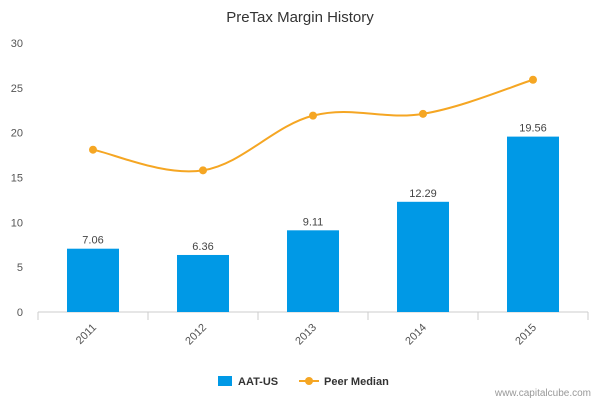 This screenshot has height=400, width=600. I want to click on peer-median-point-2012, so click(203, 170).